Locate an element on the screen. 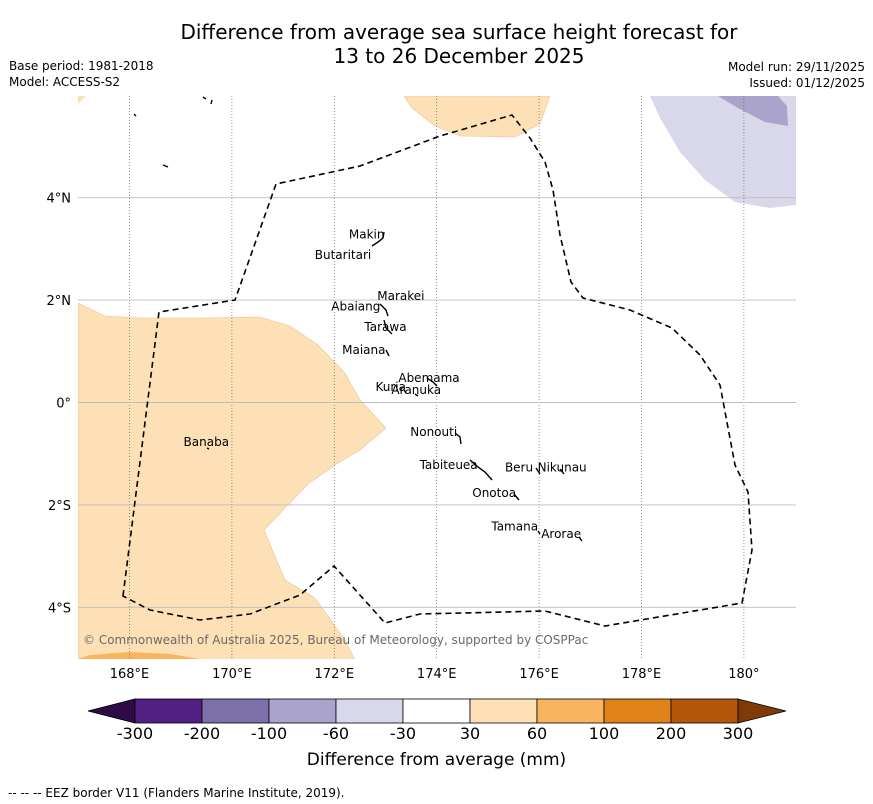  island-label-maiana: Maiana is located at coordinates (363, 350).